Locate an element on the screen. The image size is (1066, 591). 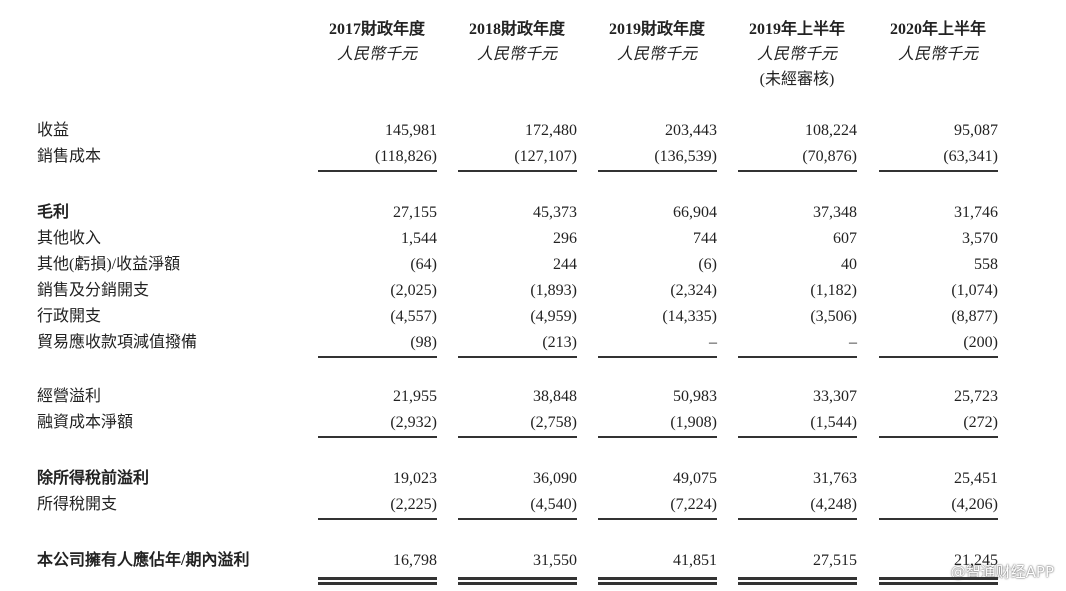
column-title: 2018財政年度 is located at coordinates (516, 29).